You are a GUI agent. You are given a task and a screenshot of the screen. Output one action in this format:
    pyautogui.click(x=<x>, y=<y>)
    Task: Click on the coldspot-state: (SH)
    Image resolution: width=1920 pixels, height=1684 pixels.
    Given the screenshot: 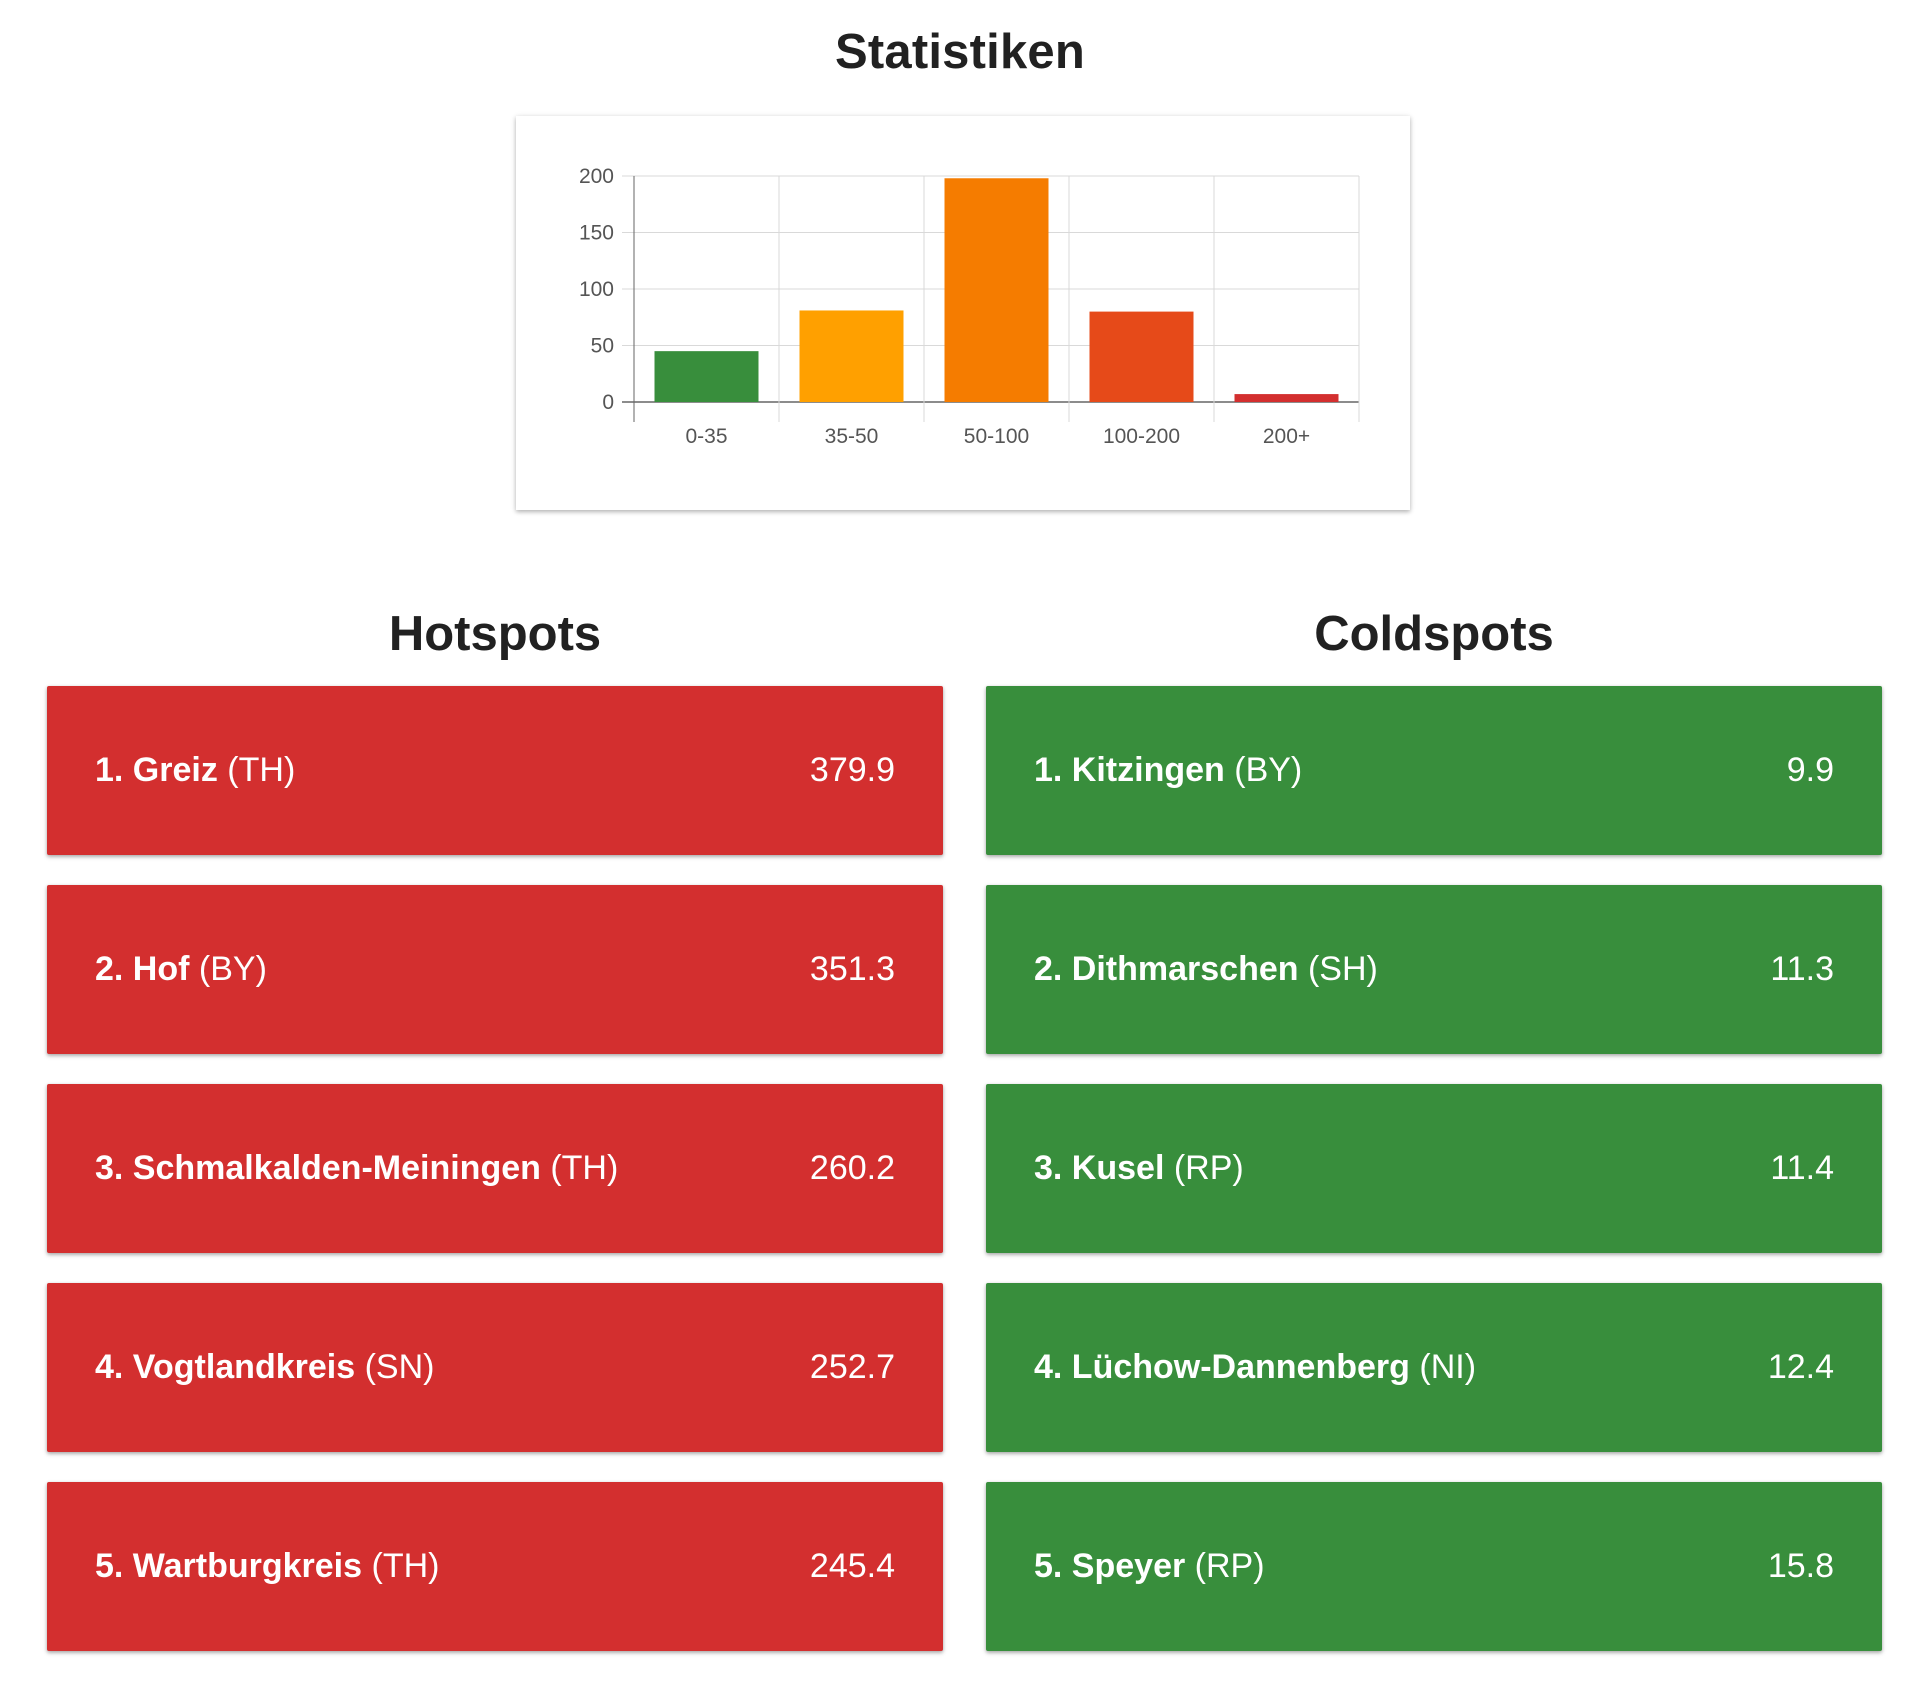 What is the action you would take?
    pyautogui.click(x=1342, y=969)
    